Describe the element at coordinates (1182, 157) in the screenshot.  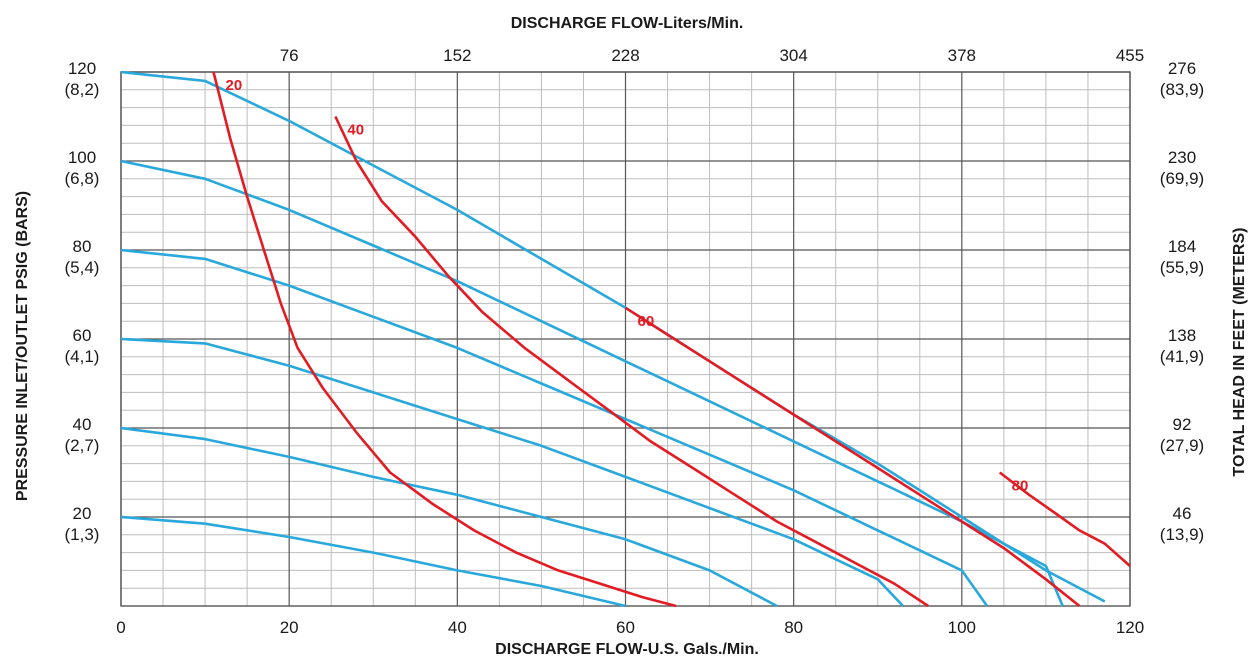
I see `right-tick-feet: 230` at that location.